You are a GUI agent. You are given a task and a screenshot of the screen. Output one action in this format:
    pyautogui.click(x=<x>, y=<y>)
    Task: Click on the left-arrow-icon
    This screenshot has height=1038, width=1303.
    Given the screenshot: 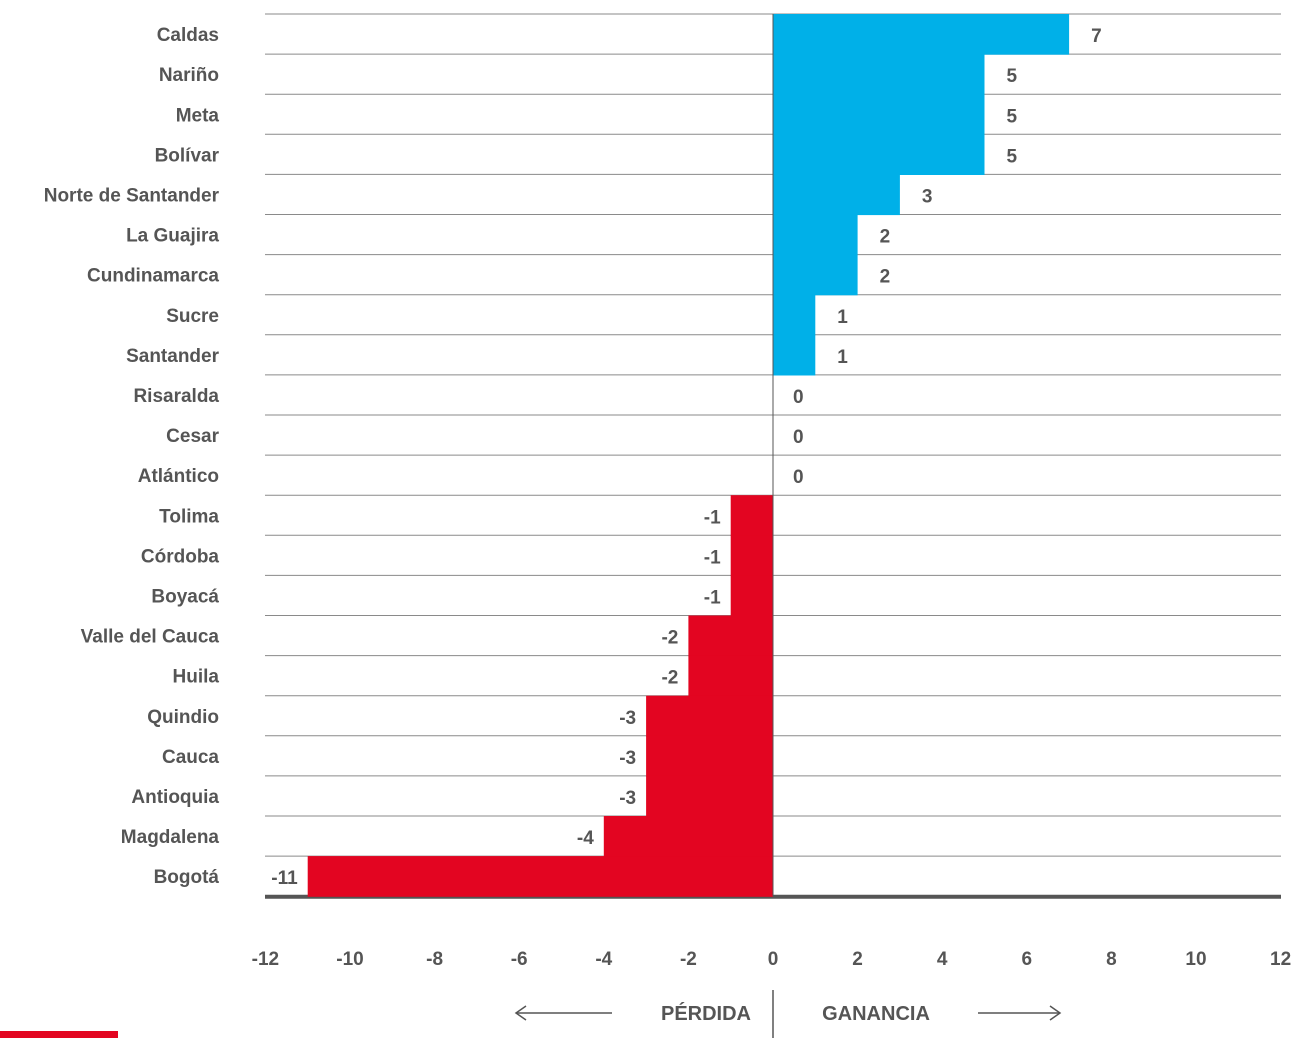 What is the action you would take?
    pyautogui.click(x=520, y=1013)
    